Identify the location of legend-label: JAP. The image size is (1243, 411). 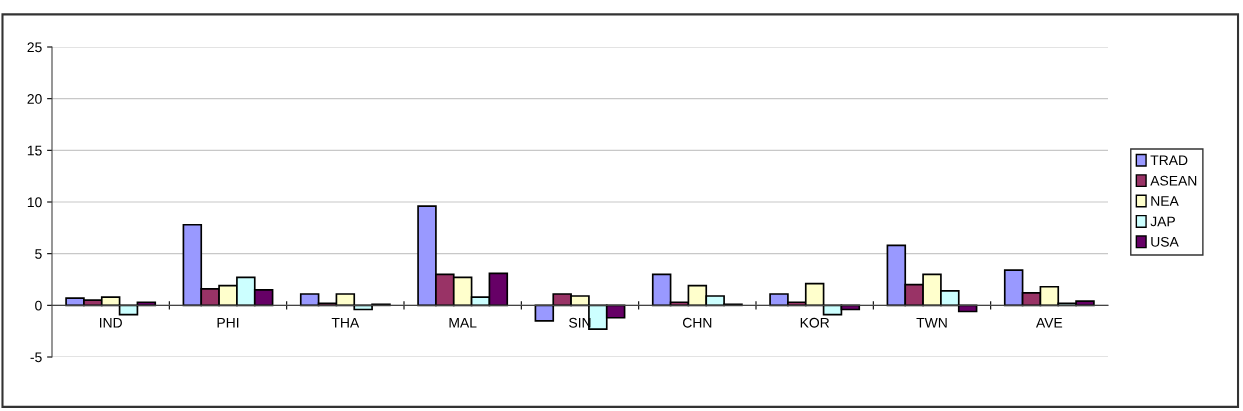
(1162, 221).